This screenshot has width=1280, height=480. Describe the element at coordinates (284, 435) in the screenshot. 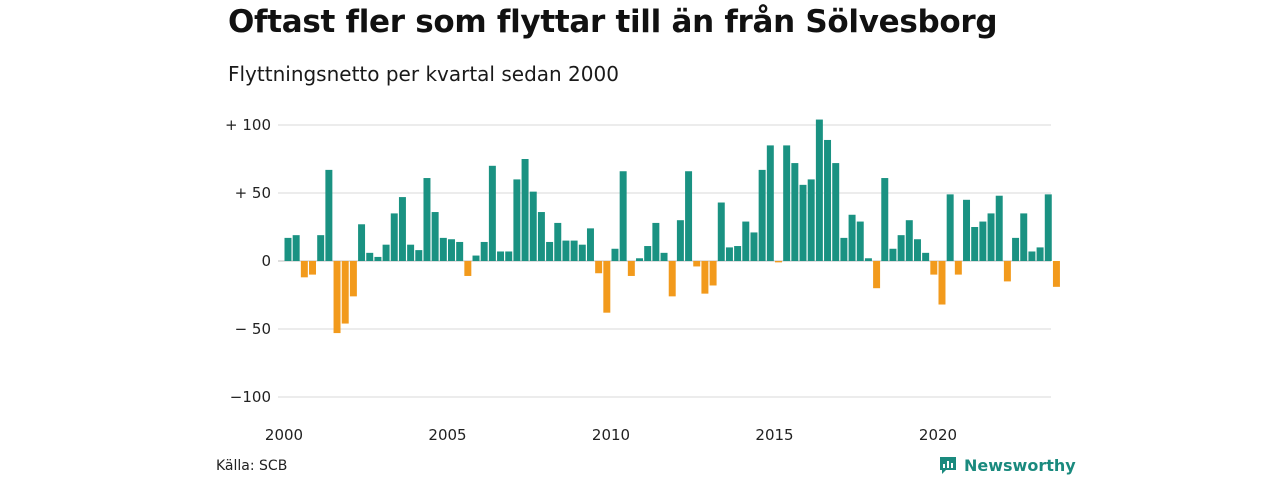

I see `x-tick-label: 2000` at that location.